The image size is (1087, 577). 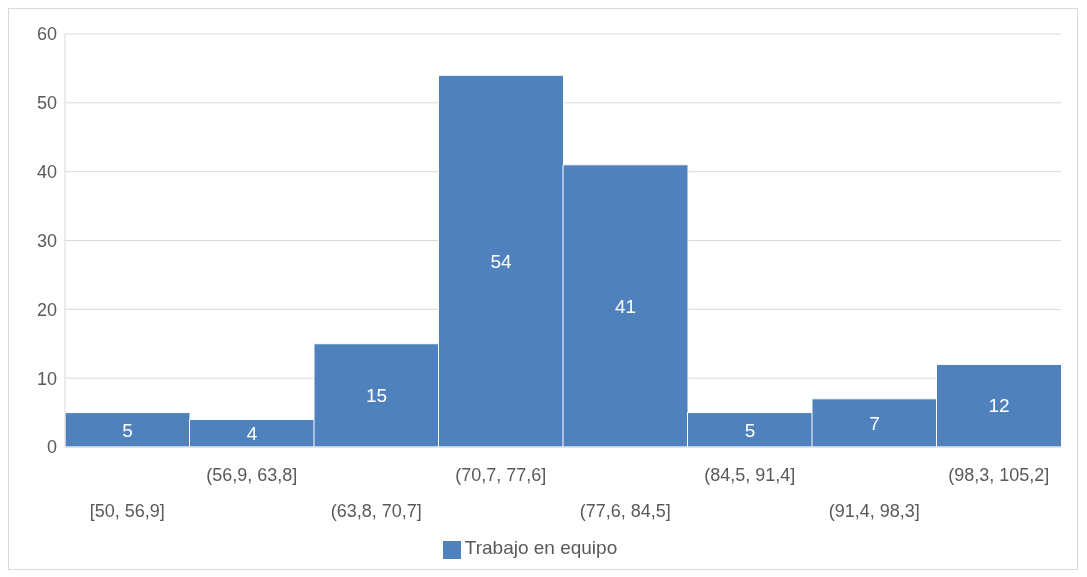 I want to click on data-label: 7, so click(x=874, y=423).